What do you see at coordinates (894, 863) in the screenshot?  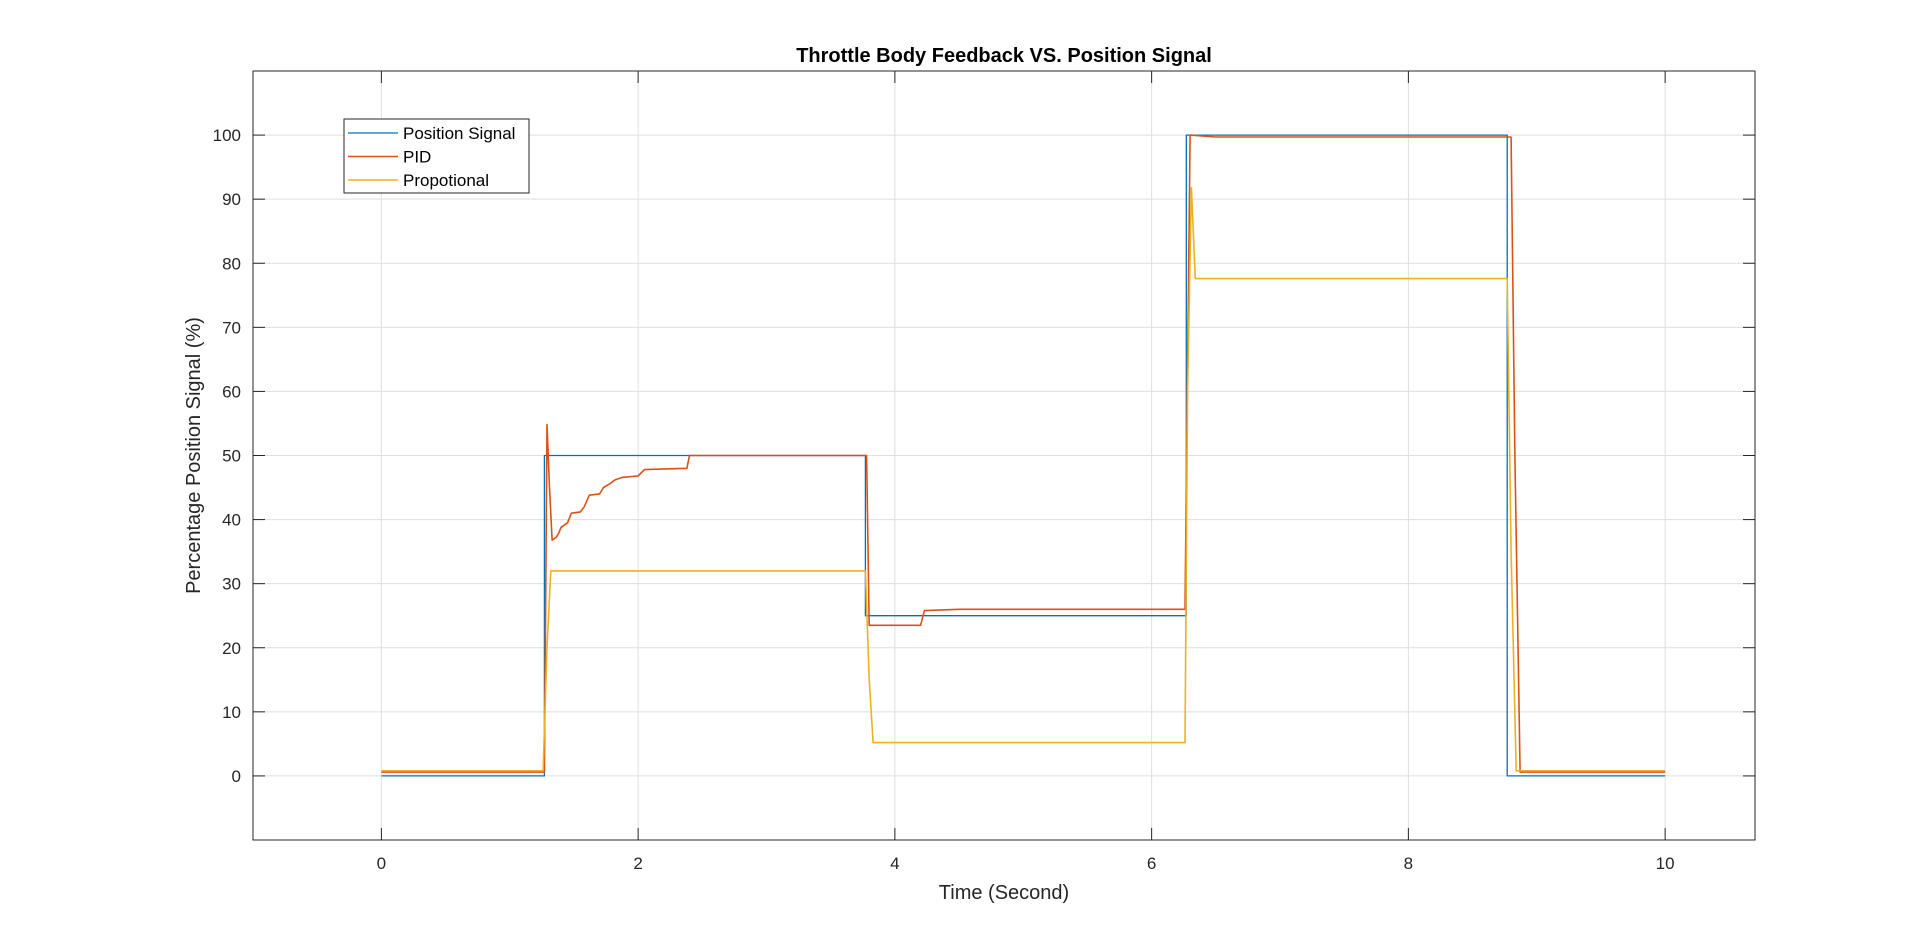 I see `x-tick-label: 4` at bounding box center [894, 863].